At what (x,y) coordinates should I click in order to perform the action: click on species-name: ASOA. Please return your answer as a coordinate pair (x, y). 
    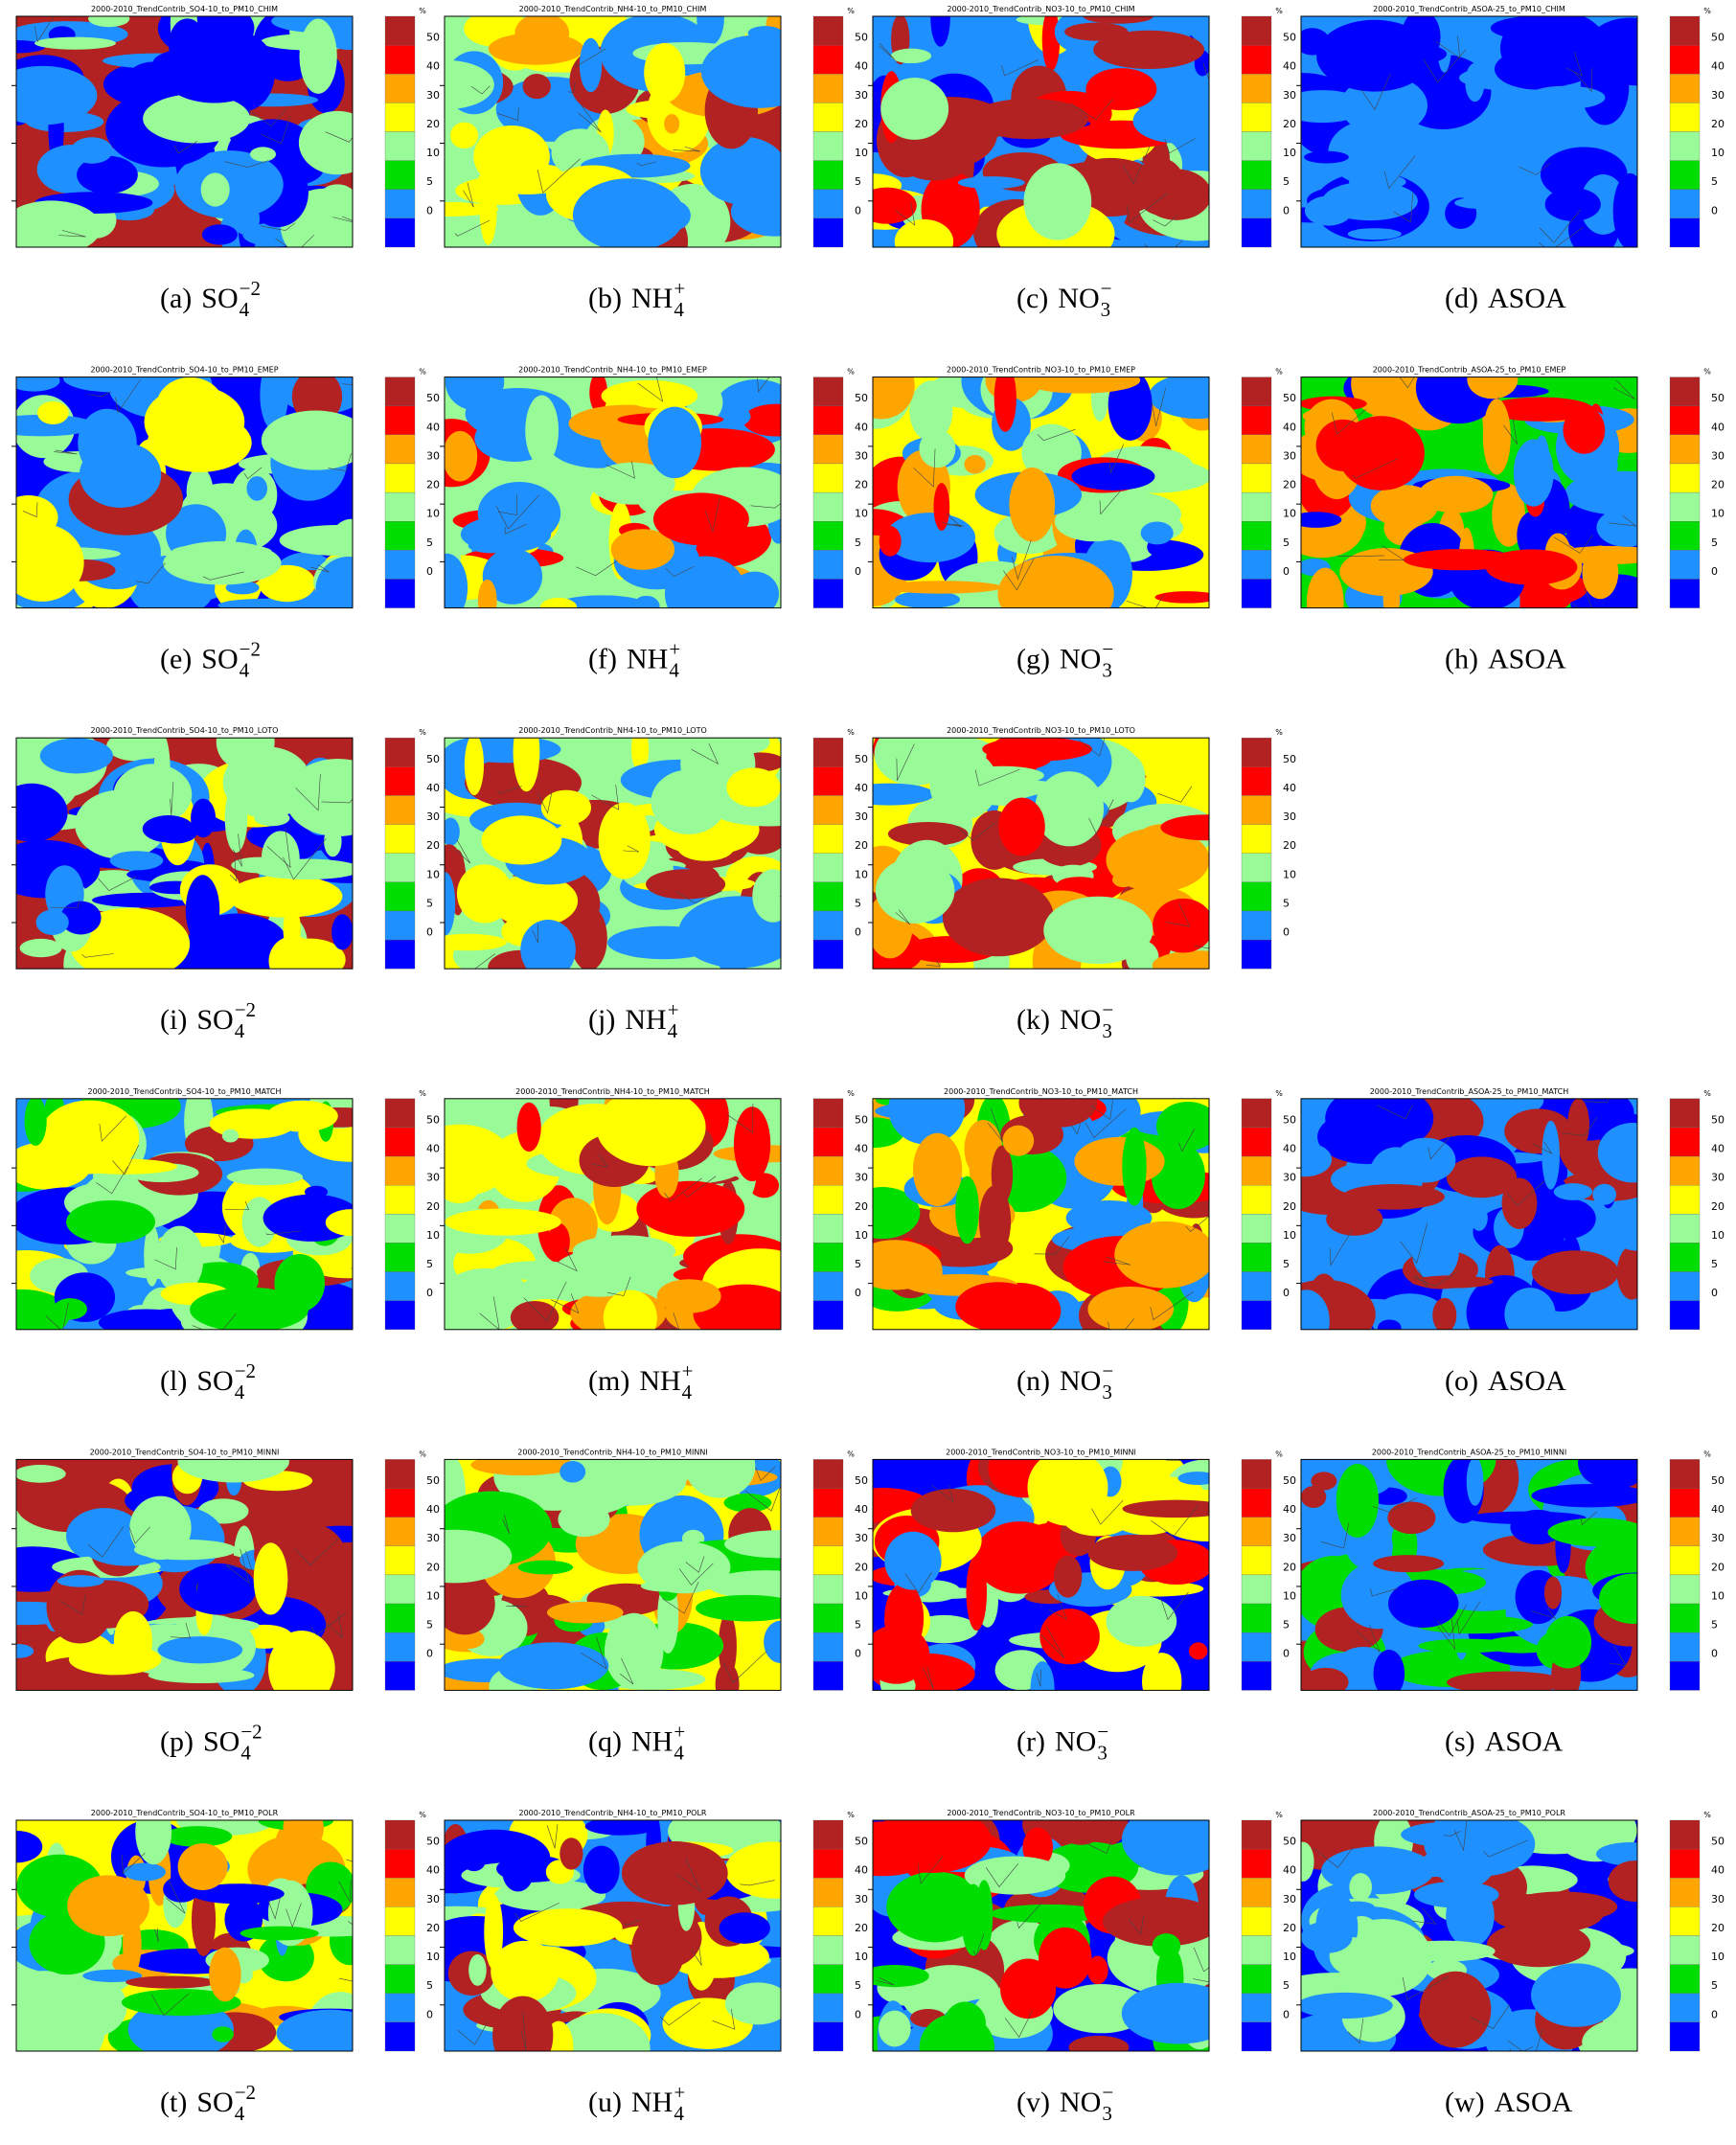
    Looking at the image, I should click on (1527, 298).